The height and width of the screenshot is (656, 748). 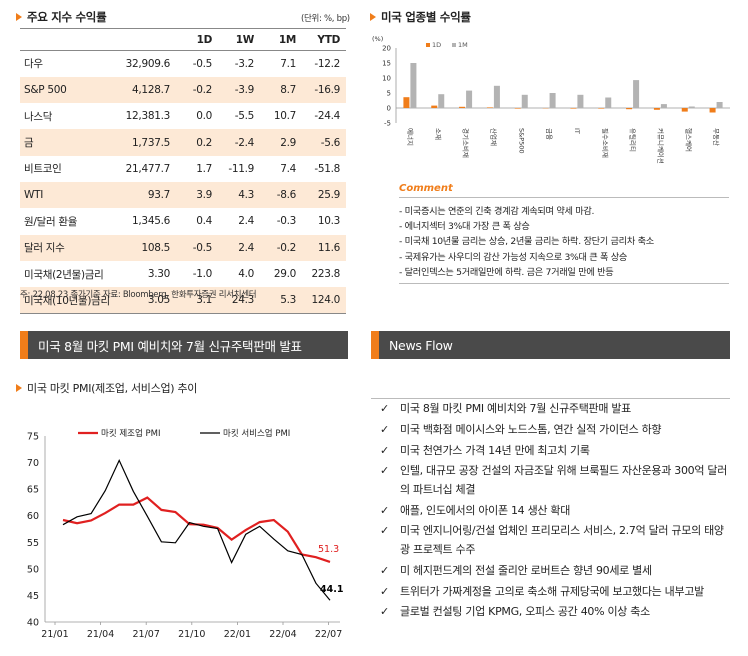 What do you see at coordinates (239, 300) in the screenshot?
I see `table-cell-w1: 24.3` at bounding box center [239, 300].